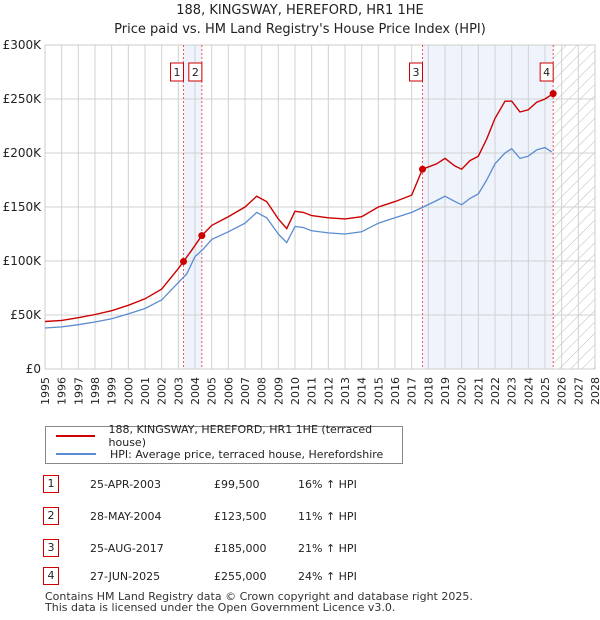 This screenshot has height=620, width=600. What do you see at coordinates (23, 45) in the screenshot?
I see `y-tick-label: £300K` at bounding box center [23, 45].